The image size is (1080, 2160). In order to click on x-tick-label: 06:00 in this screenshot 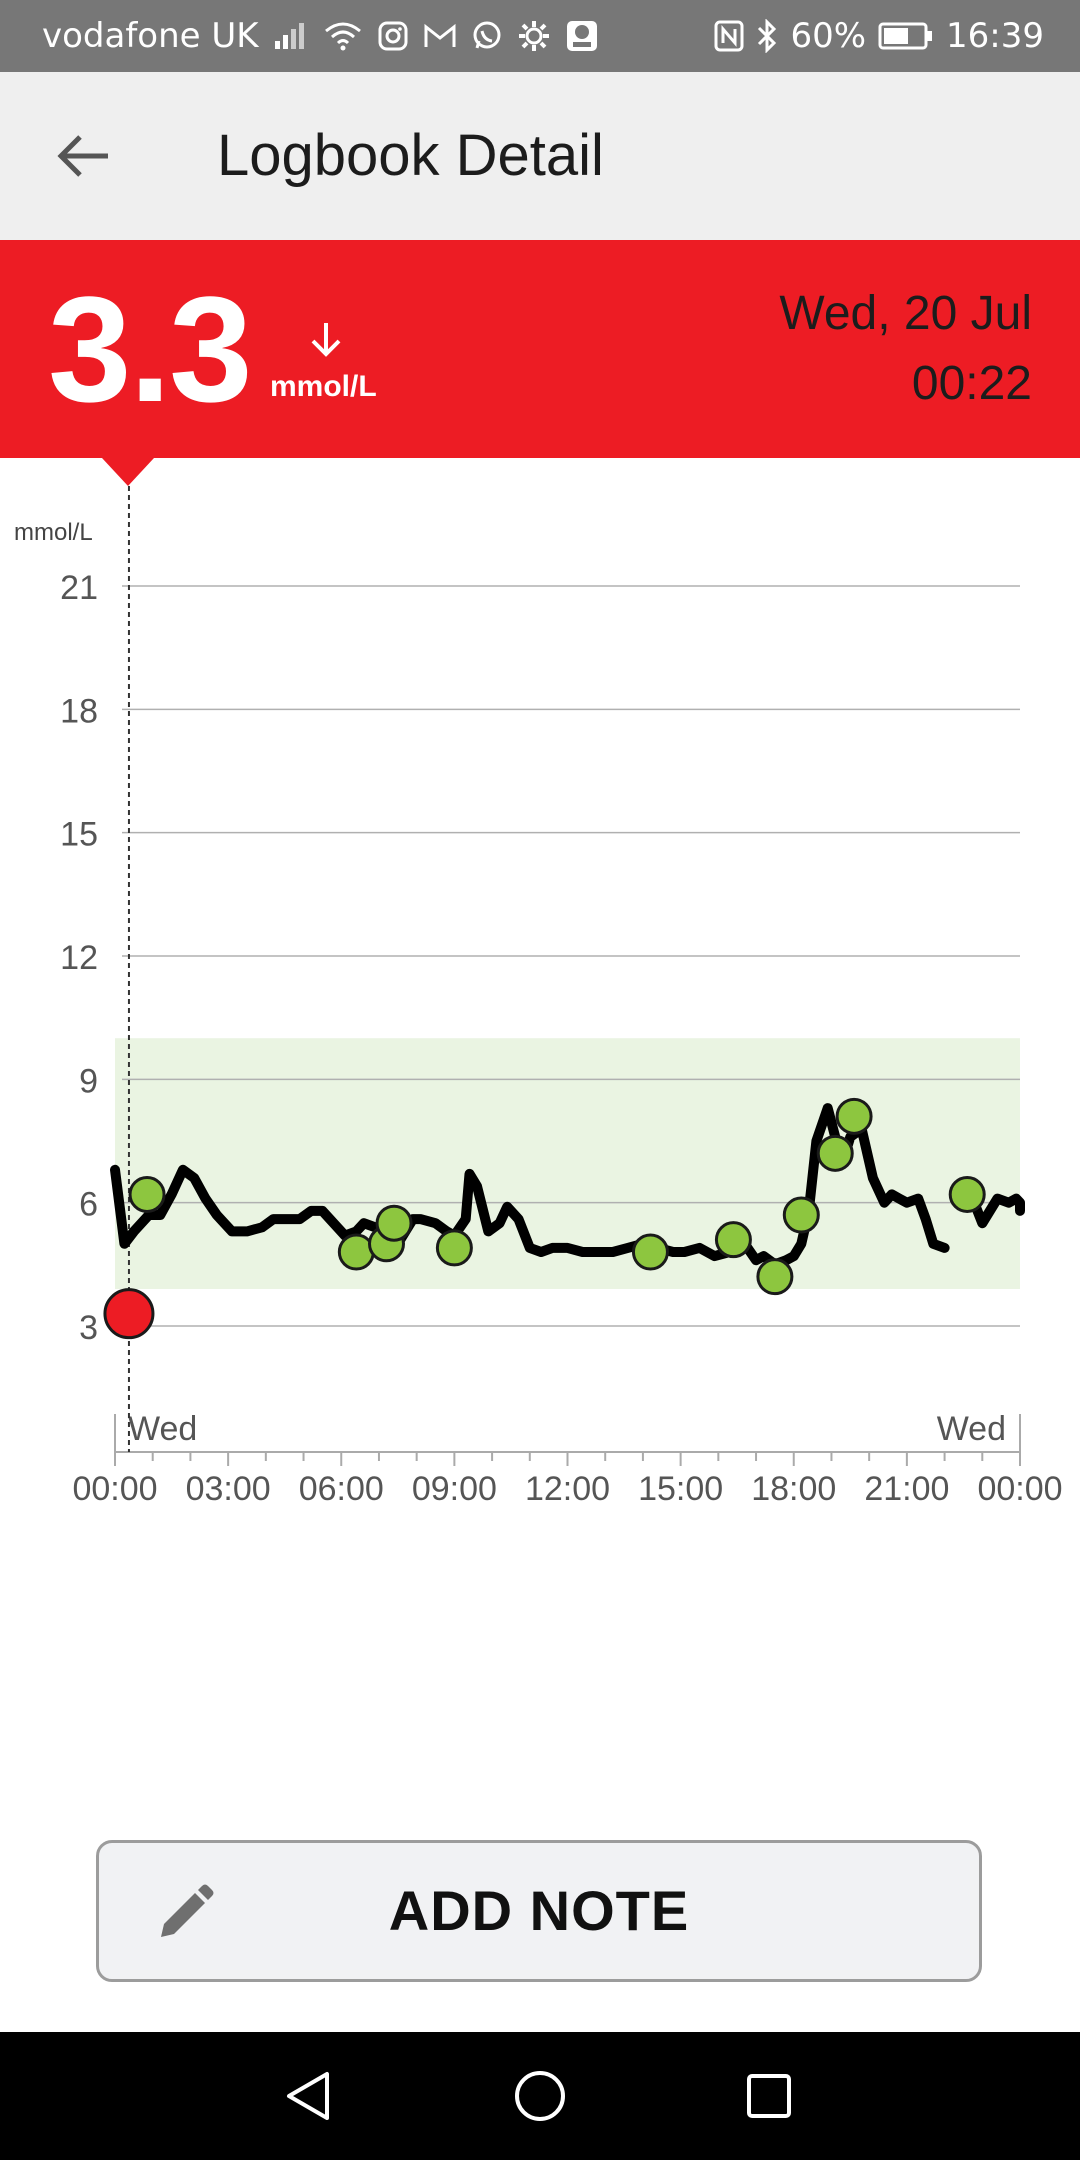, I will do `click(341, 1489)`.